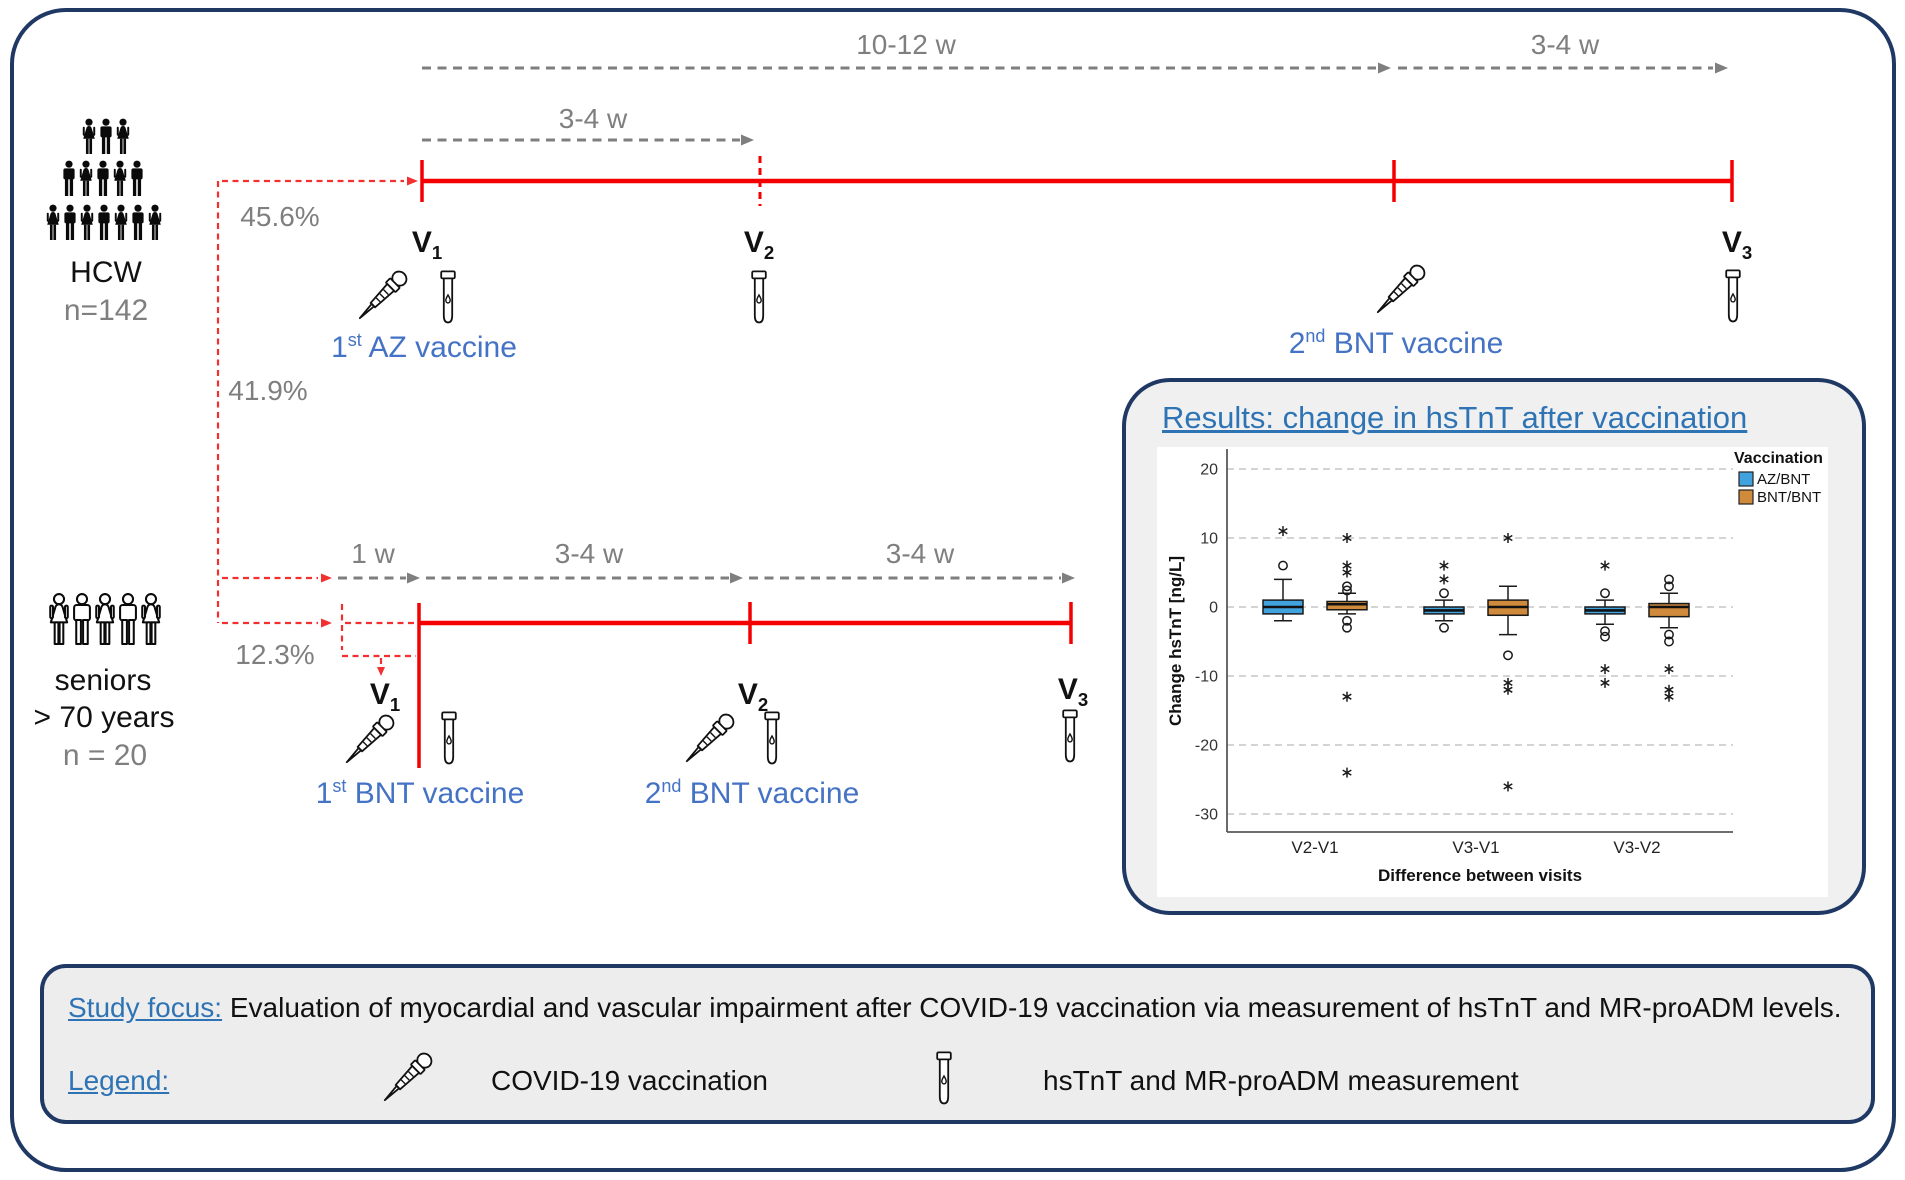 The width and height of the screenshot is (1905, 1180). Describe the element at coordinates (1314, 847) in the screenshot. I see `svg-text: V2-V1` at that location.